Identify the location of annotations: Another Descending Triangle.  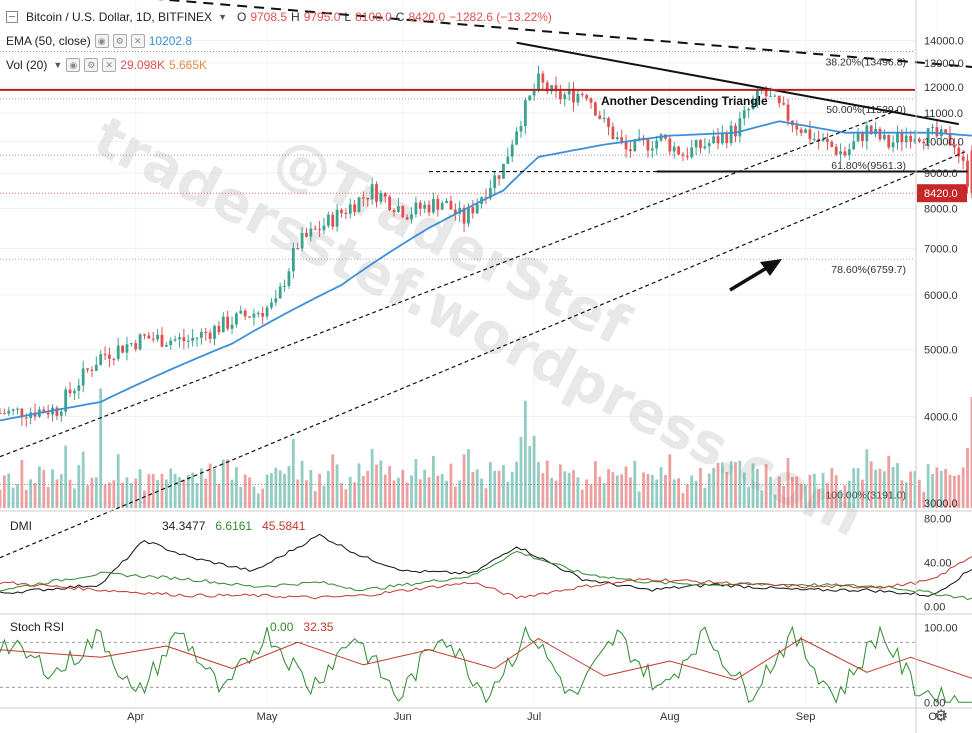
(691, 193).